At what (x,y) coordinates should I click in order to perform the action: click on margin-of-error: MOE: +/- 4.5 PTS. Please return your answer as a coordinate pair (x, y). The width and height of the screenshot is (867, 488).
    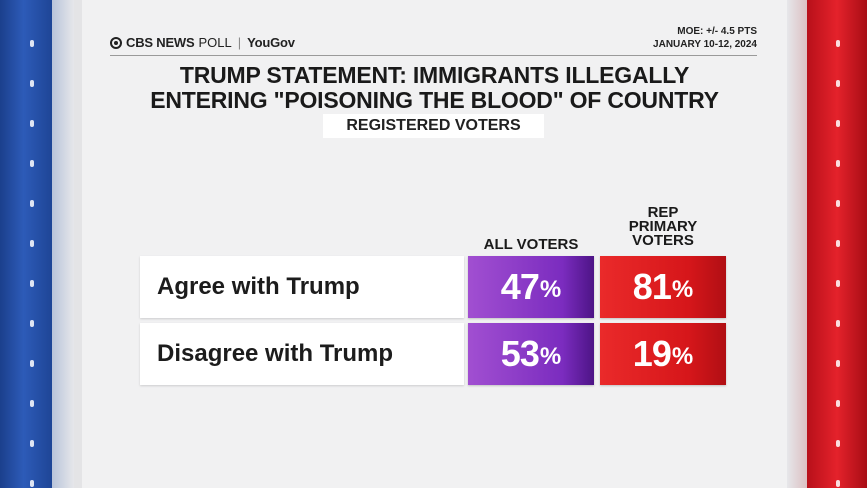
    Looking at the image, I should click on (717, 31).